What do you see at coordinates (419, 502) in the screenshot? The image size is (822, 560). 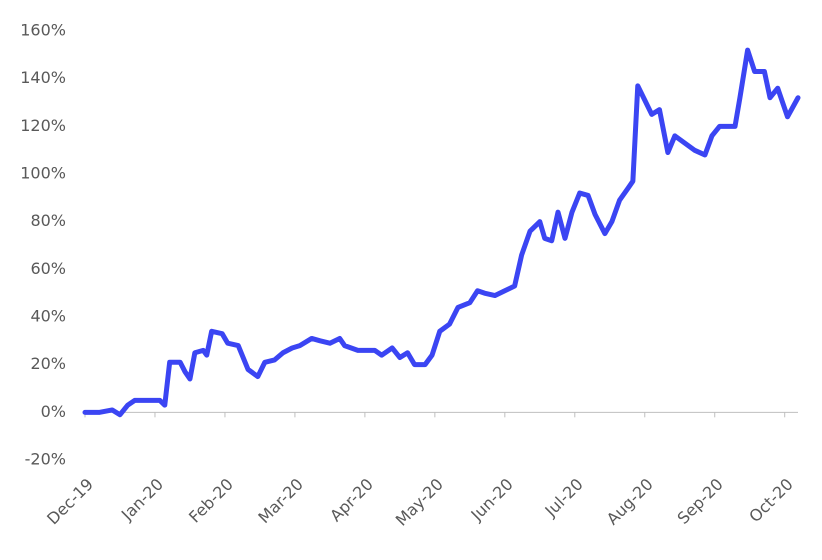 I see `x-tick-label: May-20` at bounding box center [419, 502].